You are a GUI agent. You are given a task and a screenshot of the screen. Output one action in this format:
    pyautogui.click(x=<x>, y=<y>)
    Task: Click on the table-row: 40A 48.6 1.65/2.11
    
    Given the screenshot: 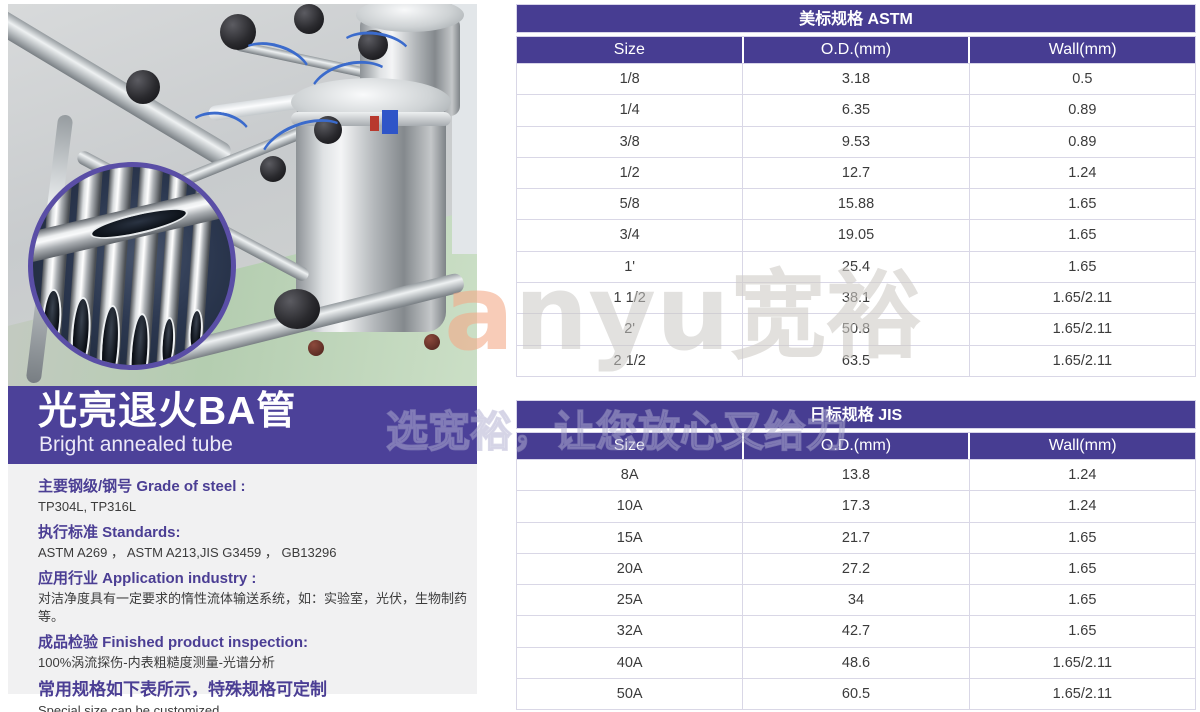 What is the action you would take?
    pyautogui.click(x=856, y=663)
    